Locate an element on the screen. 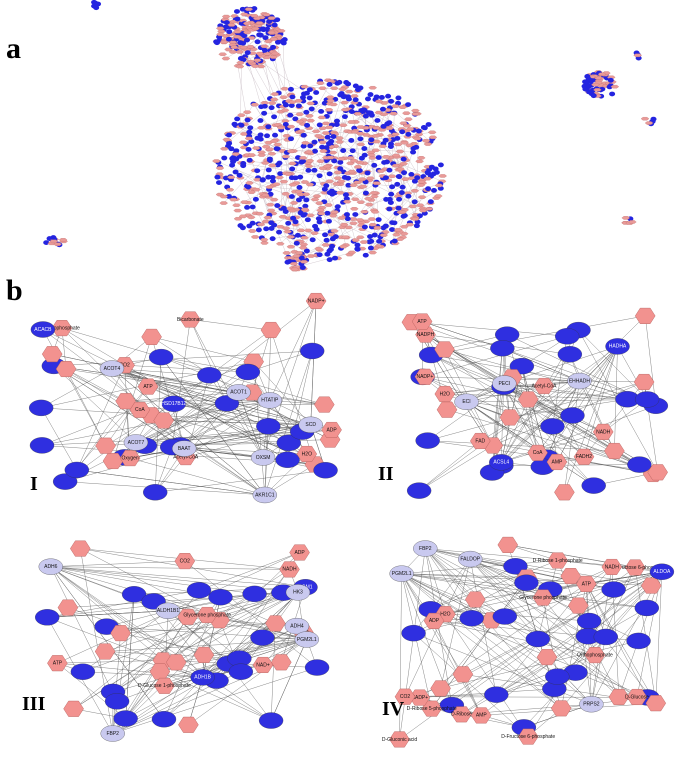 The image size is (685, 758). node-label: OXSM is located at coordinates (263, 458).